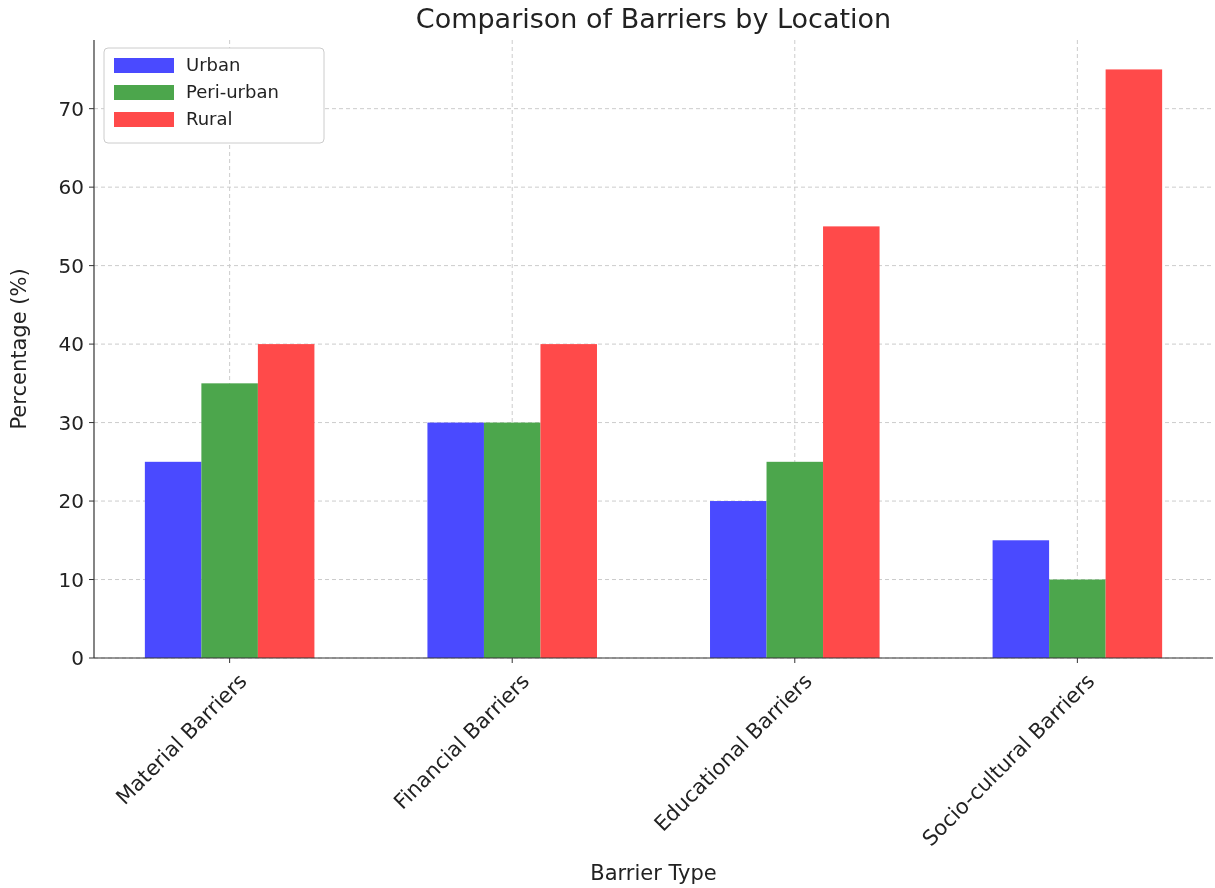  What do you see at coordinates (209, 119) in the screenshot?
I see `legend-label: Rural` at bounding box center [209, 119].